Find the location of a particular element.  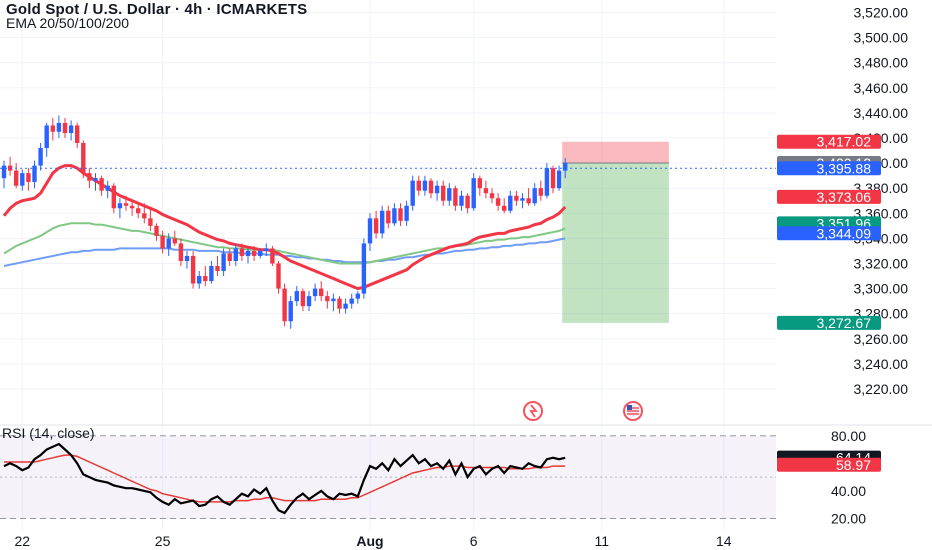

ema-lines is located at coordinates (284, 227).